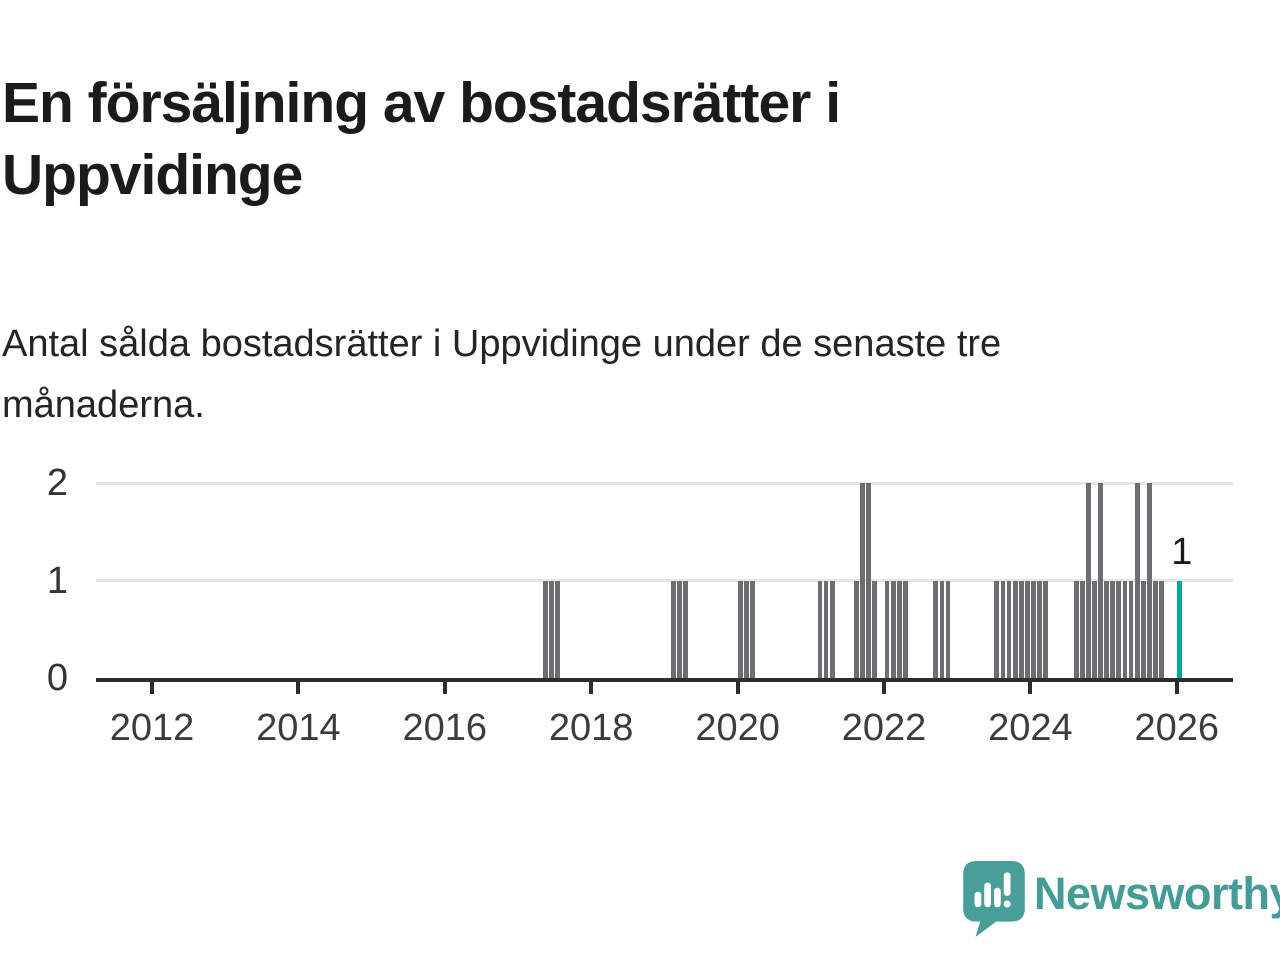 The width and height of the screenshot is (1280, 960). I want to click on y-axis-tick-label: 0, so click(57, 678).